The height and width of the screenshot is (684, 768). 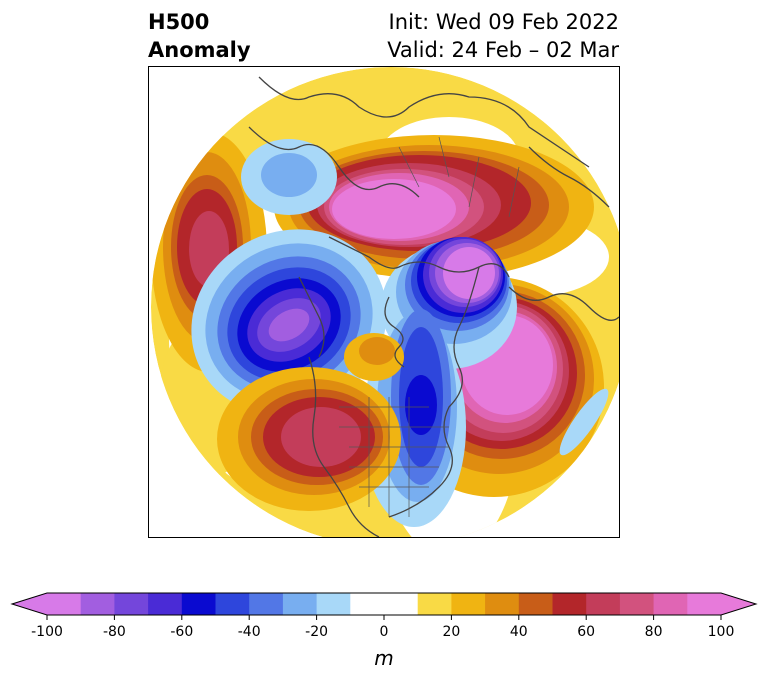 I want to click on title-anomaly: Anomaly, so click(x=199, y=50).